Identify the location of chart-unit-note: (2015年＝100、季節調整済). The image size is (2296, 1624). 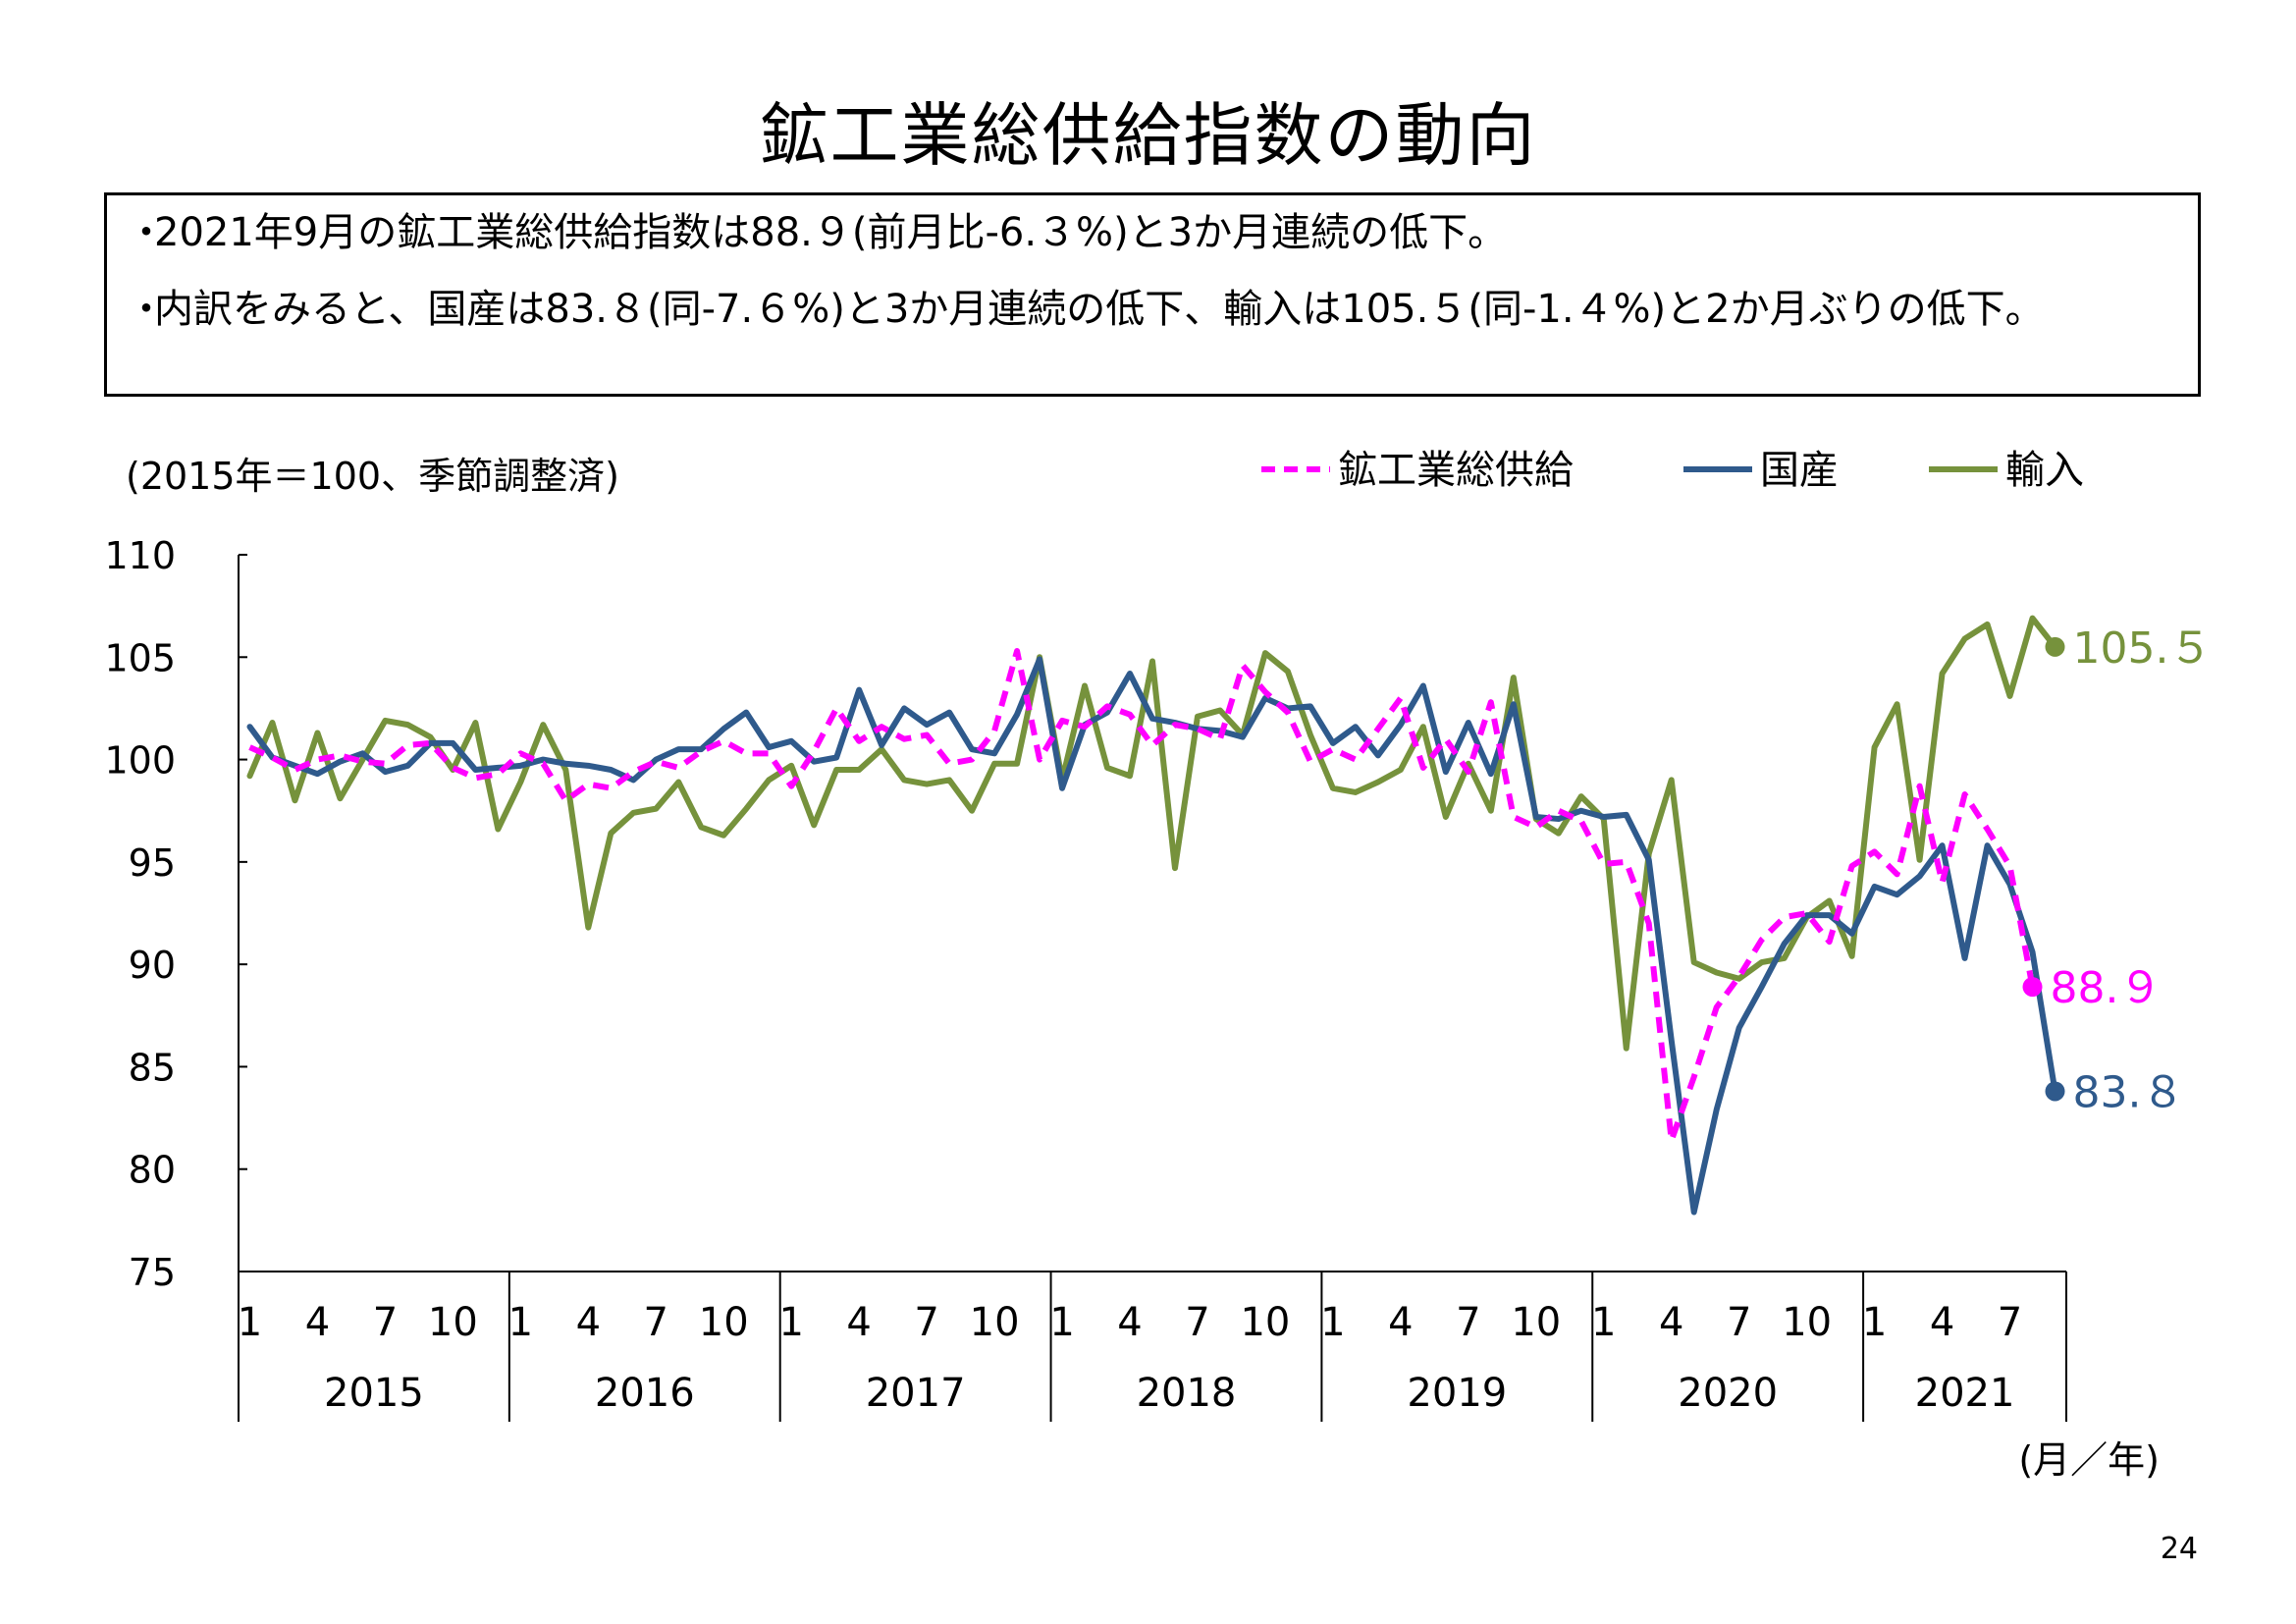
(372, 476).